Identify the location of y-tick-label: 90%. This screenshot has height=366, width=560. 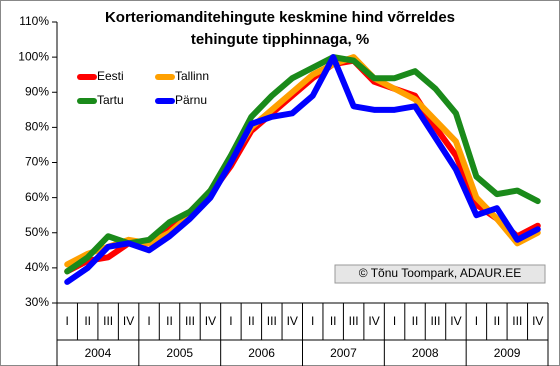
(37, 91).